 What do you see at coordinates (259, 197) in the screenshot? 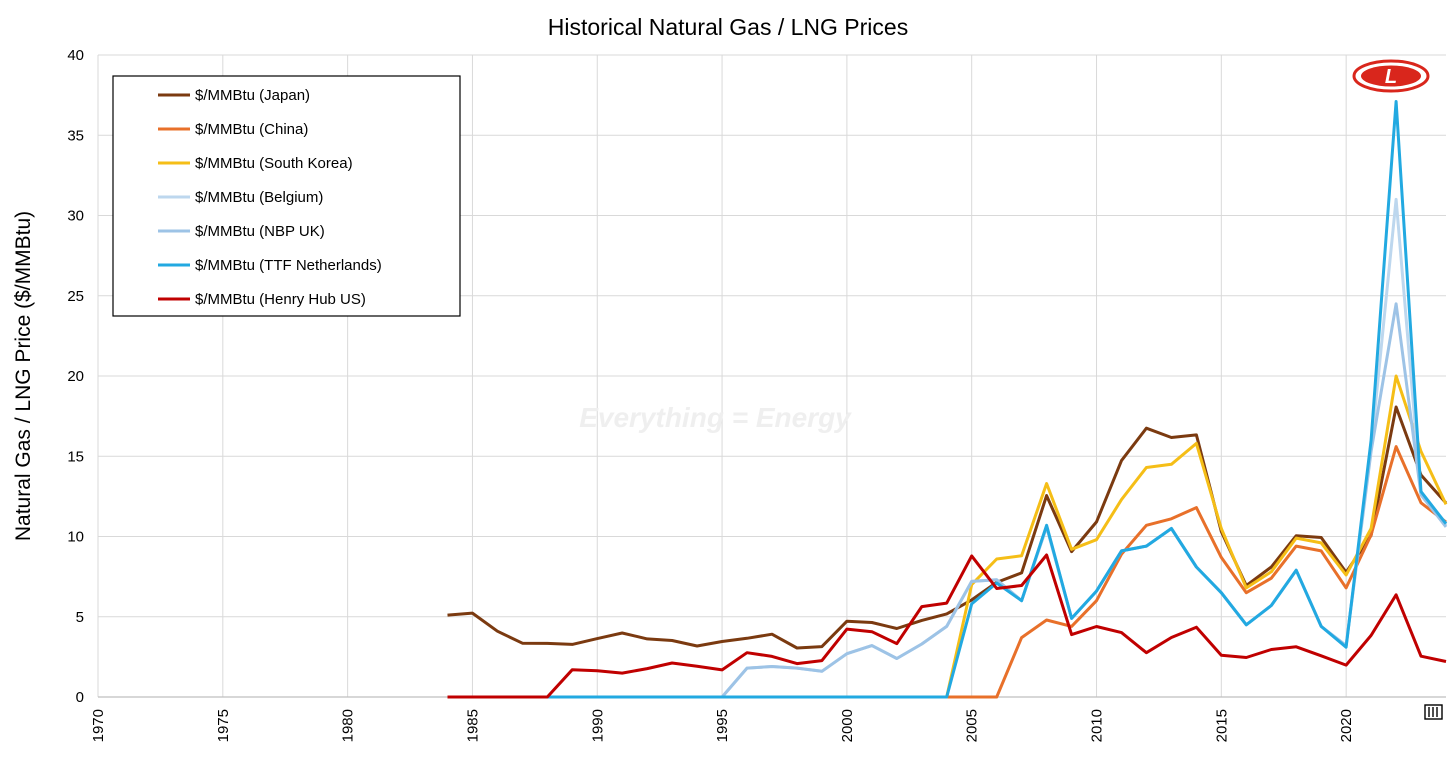
I see `legend-label: $/MMBtu (Belgium)` at bounding box center [259, 197].